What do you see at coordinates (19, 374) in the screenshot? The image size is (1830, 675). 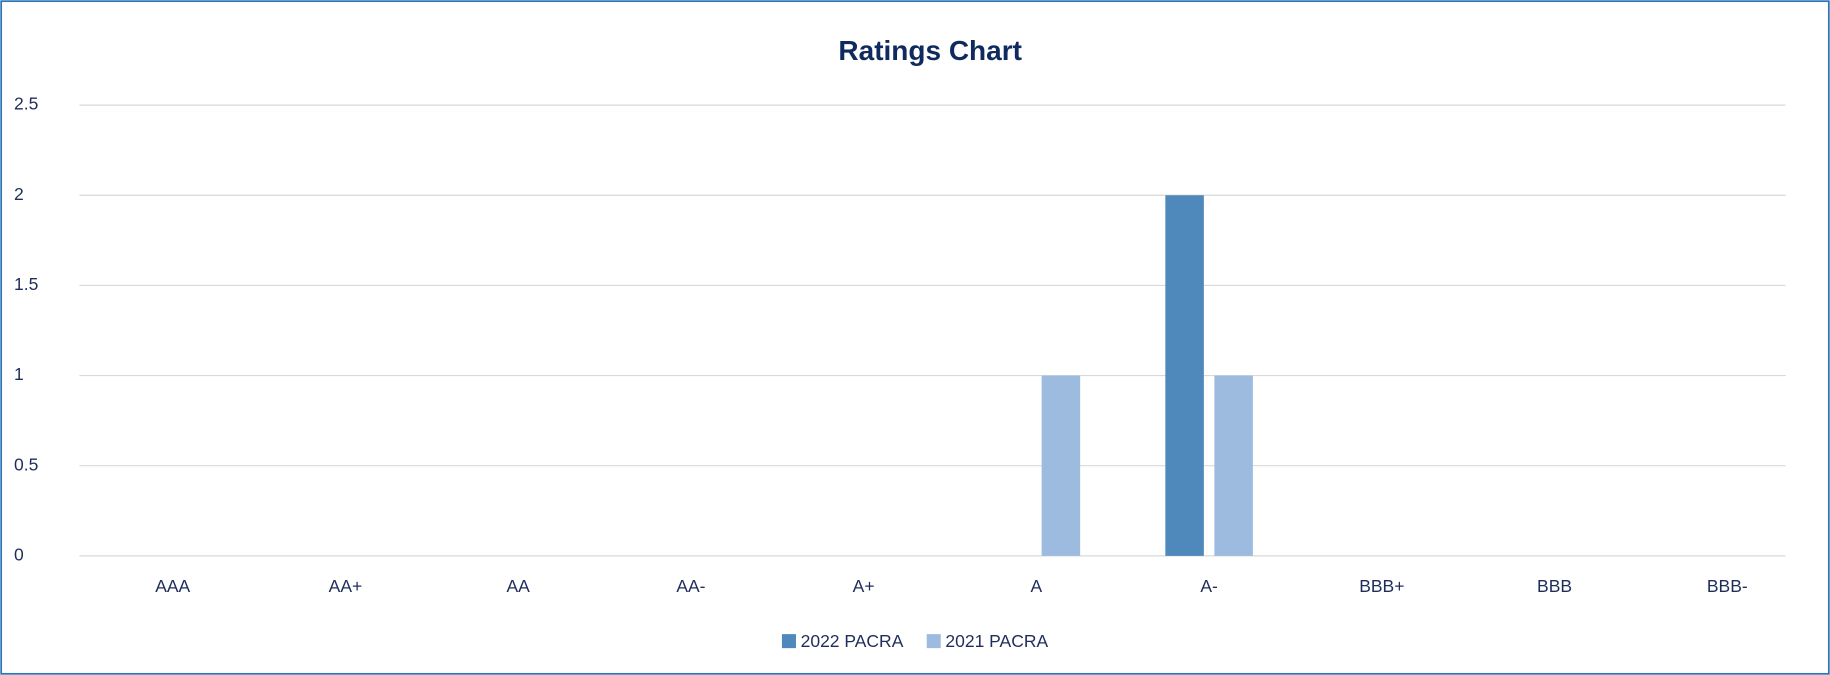 I see `y-tick-label: 1` at bounding box center [19, 374].